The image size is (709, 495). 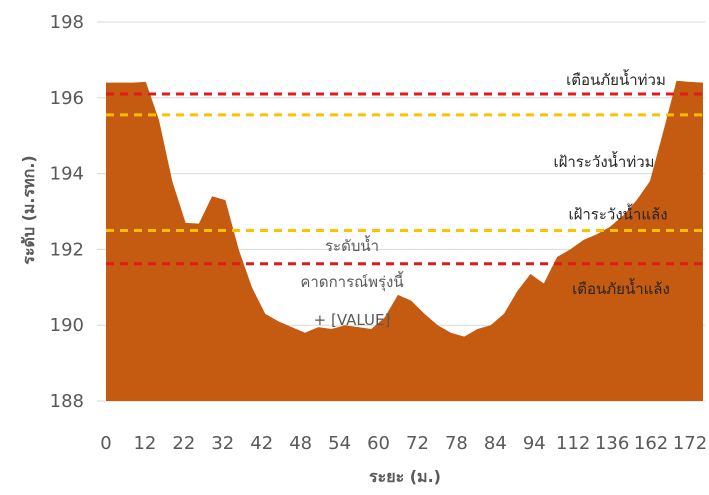 I want to click on x-tick-label-6: 54, so click(x=339, y=443).